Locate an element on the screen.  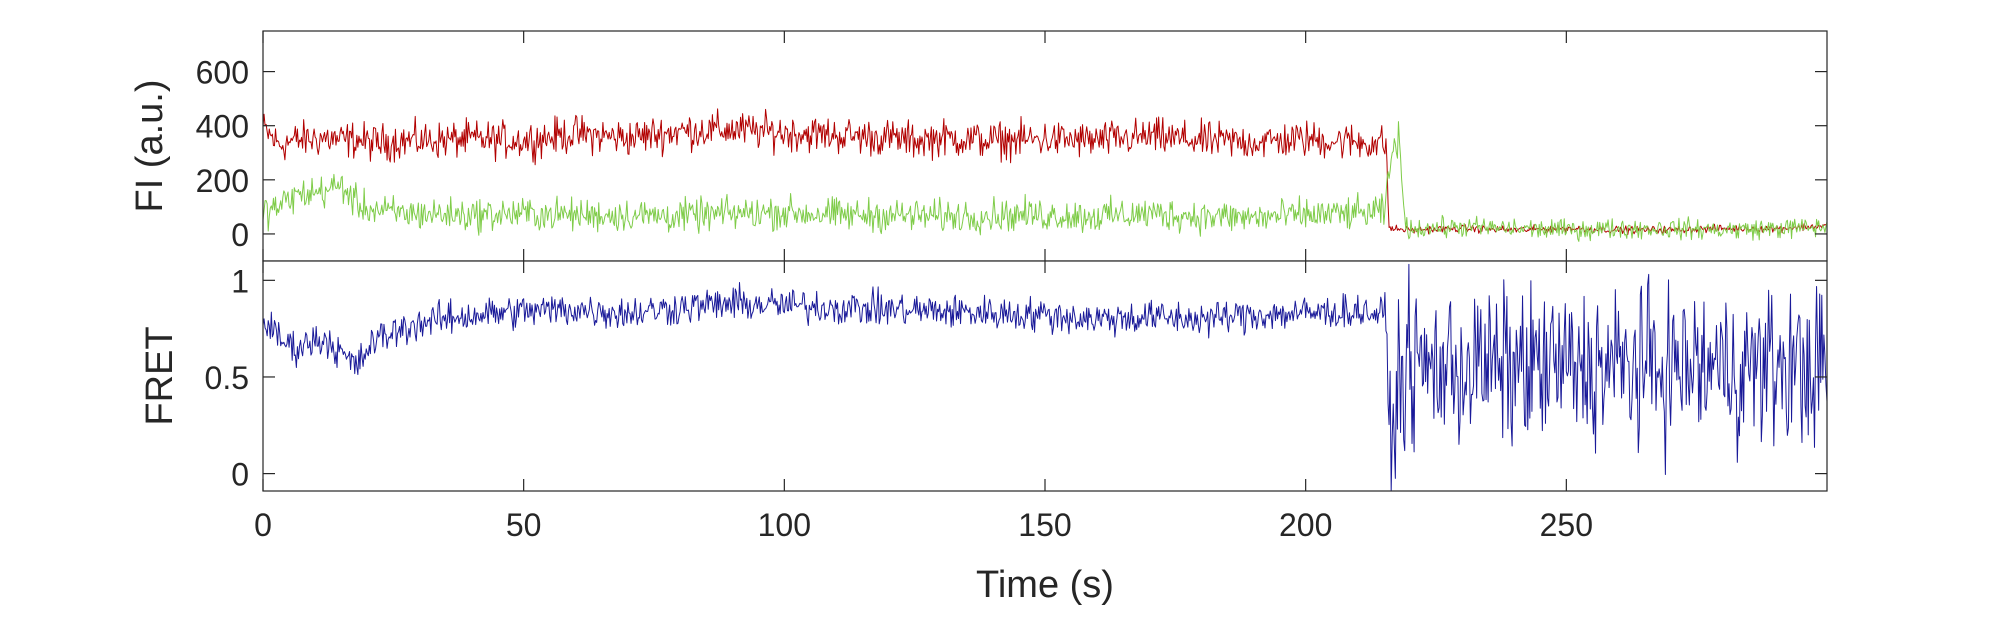
x-tick-label: 200 is located at coordinates (1305, 525).